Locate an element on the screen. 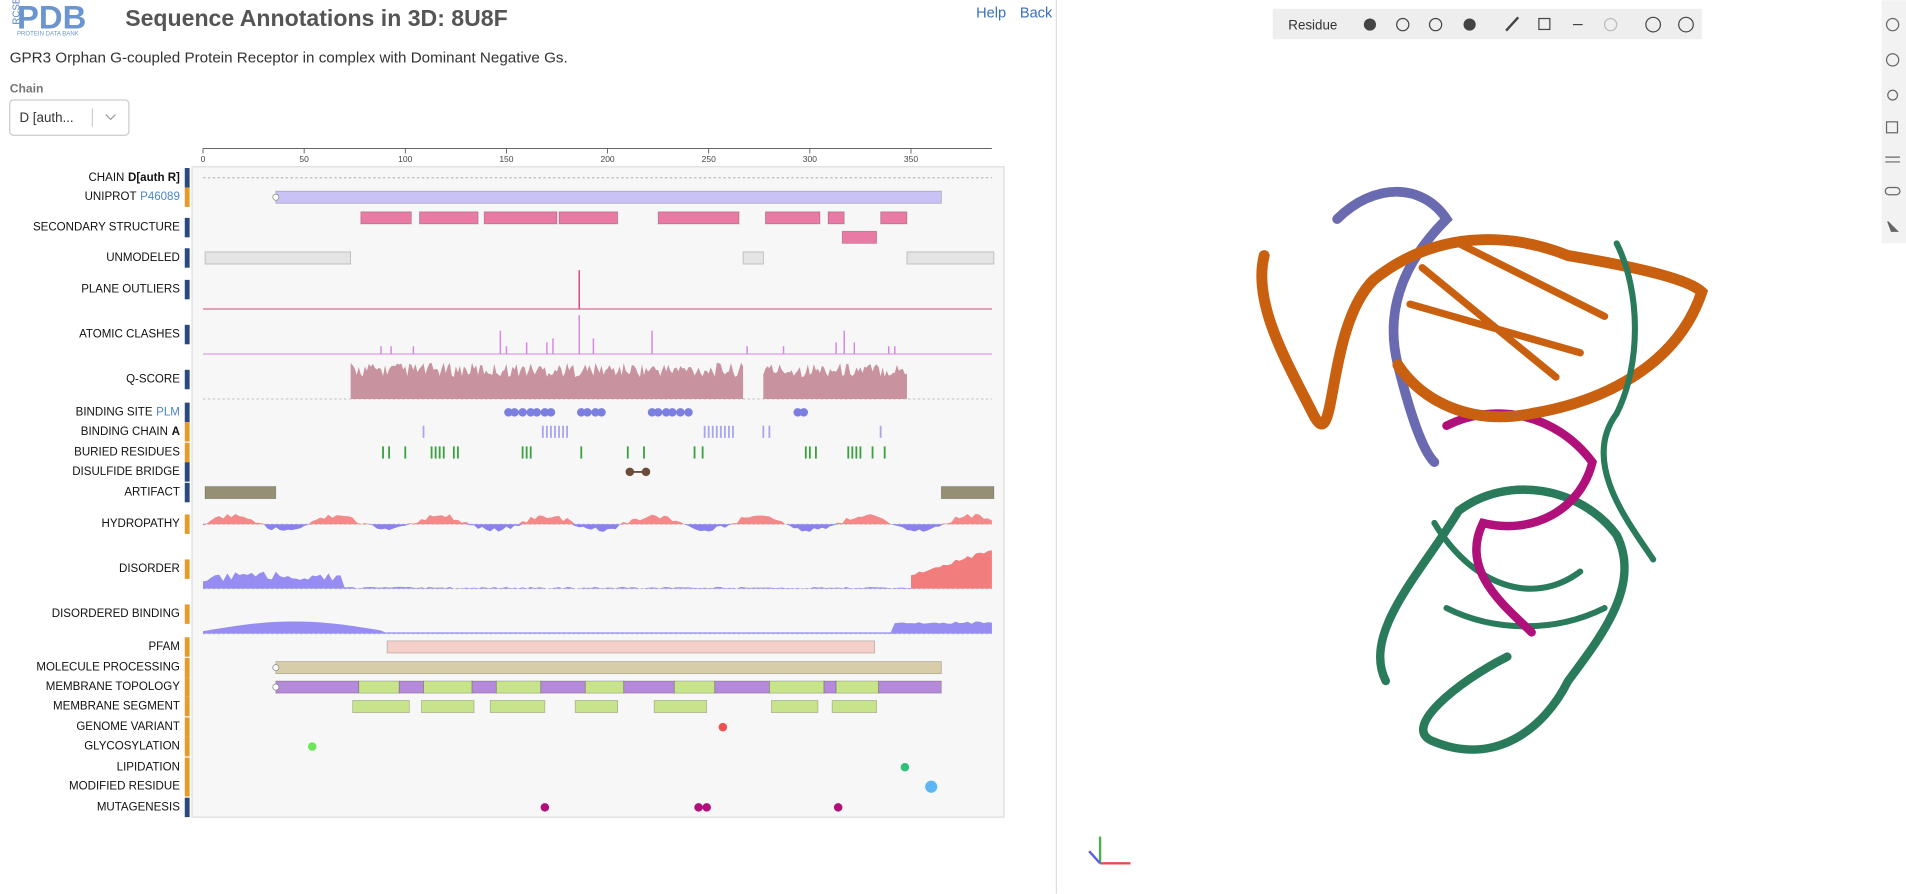 The height and width of the screenshot is (894, 1906). ruler-tick-label: 0 is located at coordinates (203, 159).